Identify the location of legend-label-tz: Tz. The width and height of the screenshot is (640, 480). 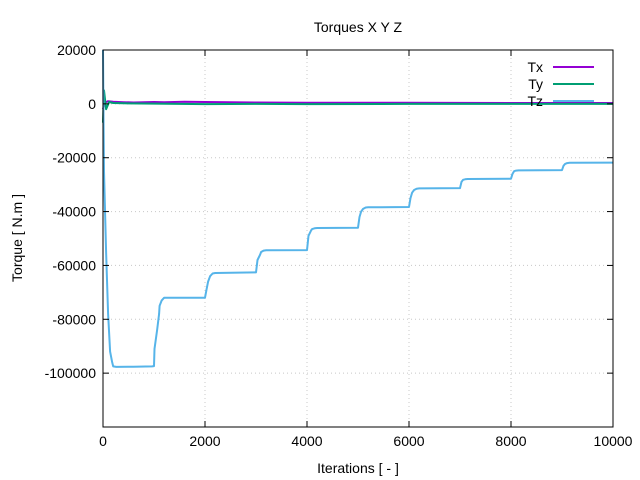
(535, 101).